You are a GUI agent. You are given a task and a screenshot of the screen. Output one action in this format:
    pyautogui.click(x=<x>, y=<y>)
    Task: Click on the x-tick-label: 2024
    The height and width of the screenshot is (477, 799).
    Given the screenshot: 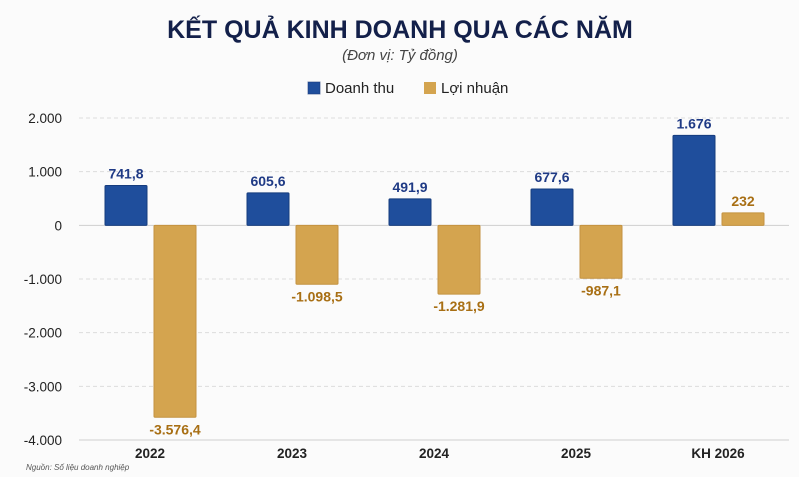 What is the action you would take?
    pyautogui.click(x=434, y=453)
    